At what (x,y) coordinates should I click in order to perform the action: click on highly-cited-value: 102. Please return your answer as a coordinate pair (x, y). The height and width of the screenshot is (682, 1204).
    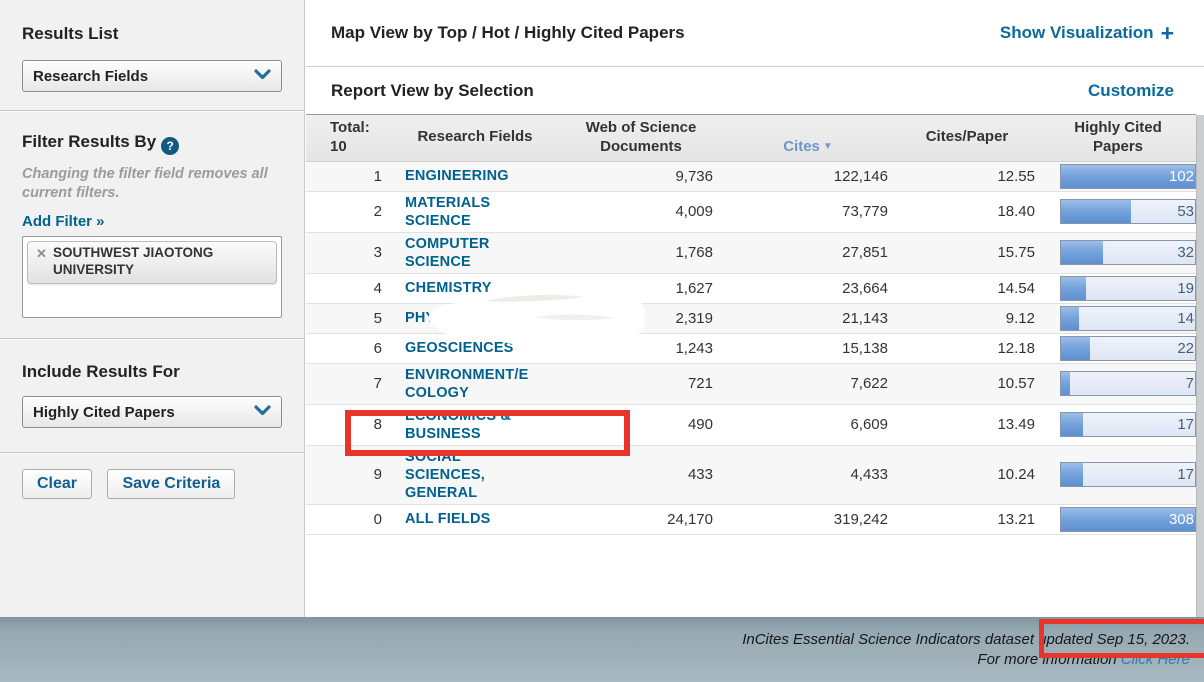
    Looking at the image, I should click on (1181, 176).